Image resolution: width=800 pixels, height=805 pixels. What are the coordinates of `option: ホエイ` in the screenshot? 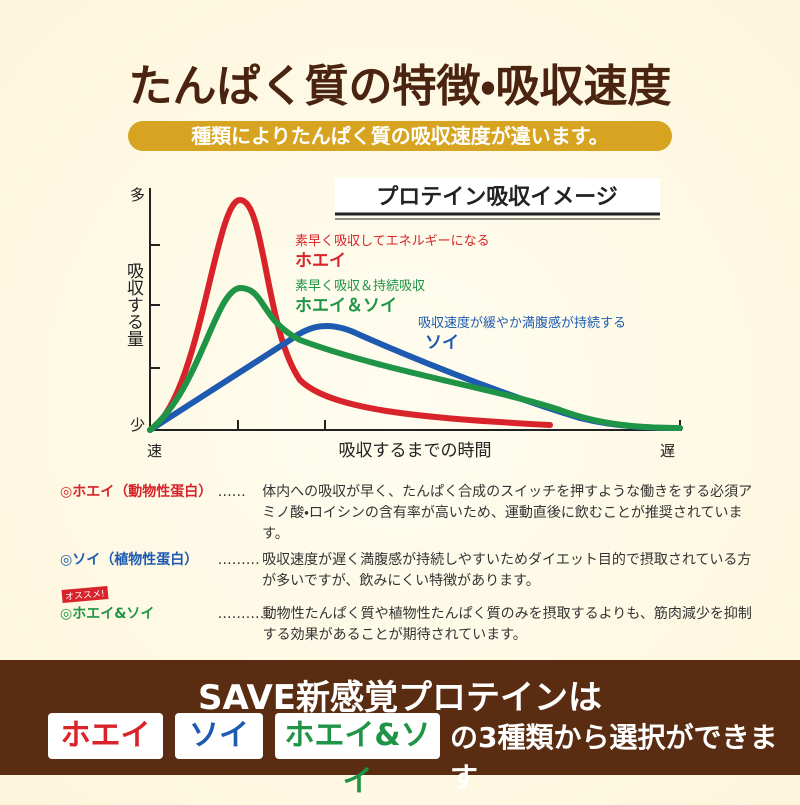 It's located at (105, 736).